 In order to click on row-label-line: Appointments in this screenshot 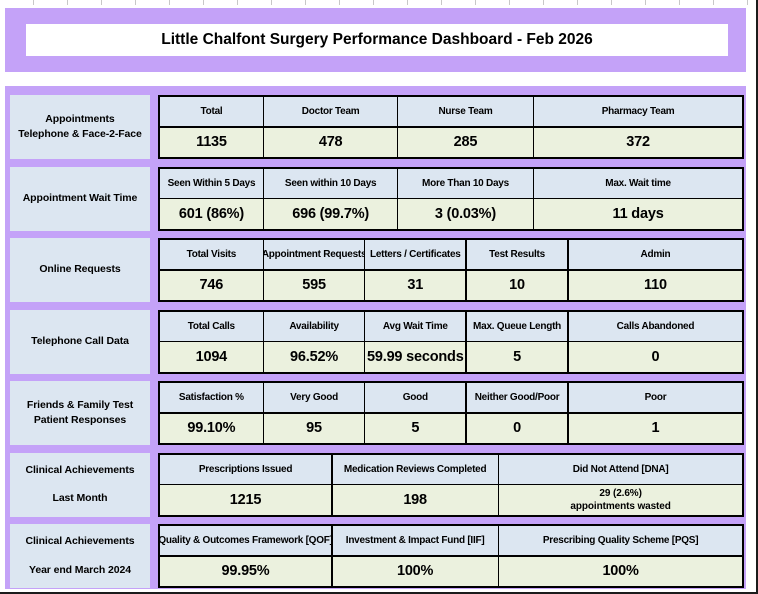, I will do `click(80, 118)`.